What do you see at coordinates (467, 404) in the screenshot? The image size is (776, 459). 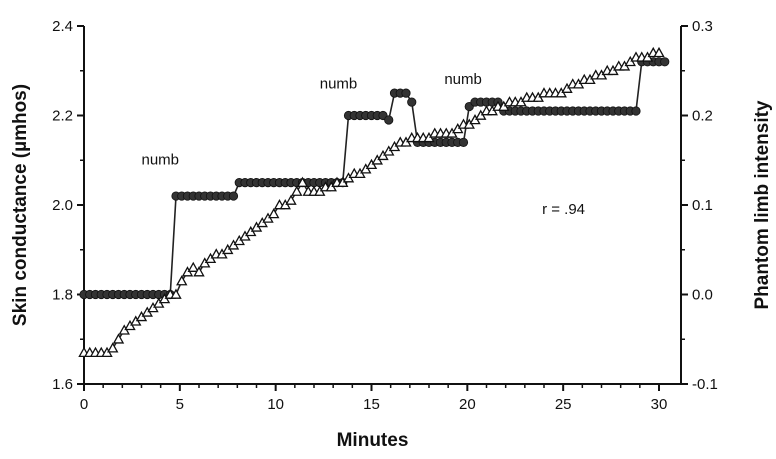 I see `x-tick-label: 20` at bounding box center [467, 404].